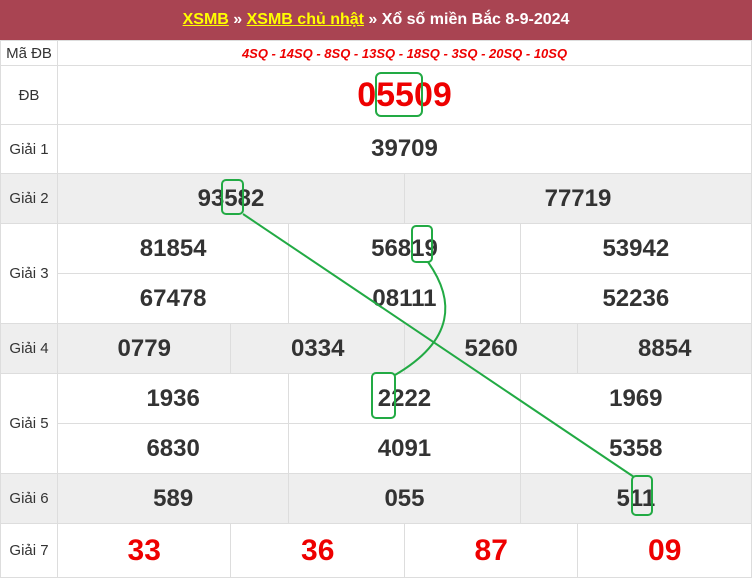 This screenshot has width=752, height=578. Describe the element at coordinates (173, 398) in the screenshot. I see `prize-number: 1936` at that location.